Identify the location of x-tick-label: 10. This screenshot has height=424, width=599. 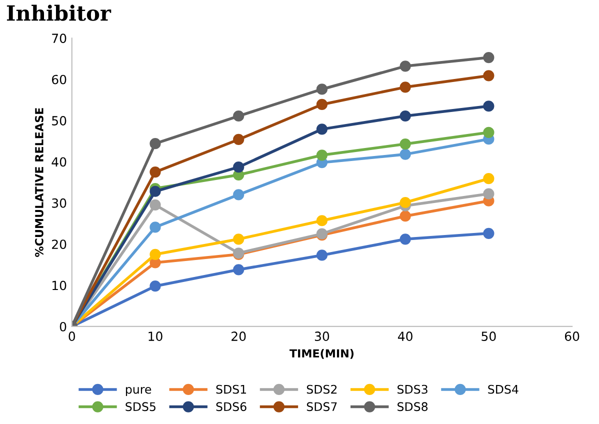
(155, 337).